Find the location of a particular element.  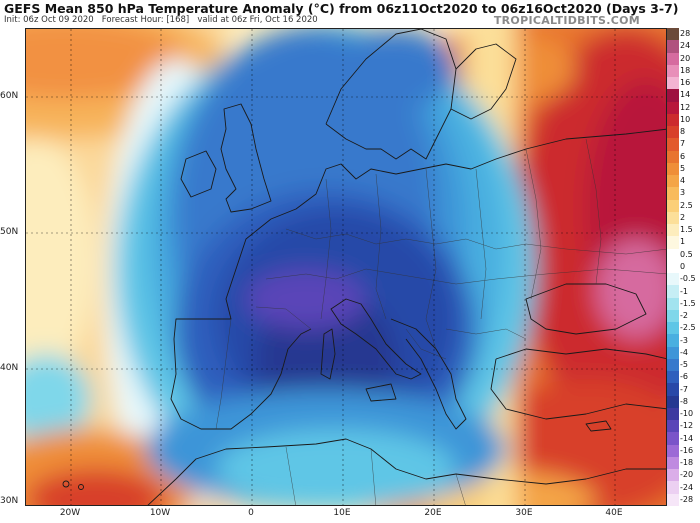

colorbar-label: -5 is located at coordinates (684, 365).